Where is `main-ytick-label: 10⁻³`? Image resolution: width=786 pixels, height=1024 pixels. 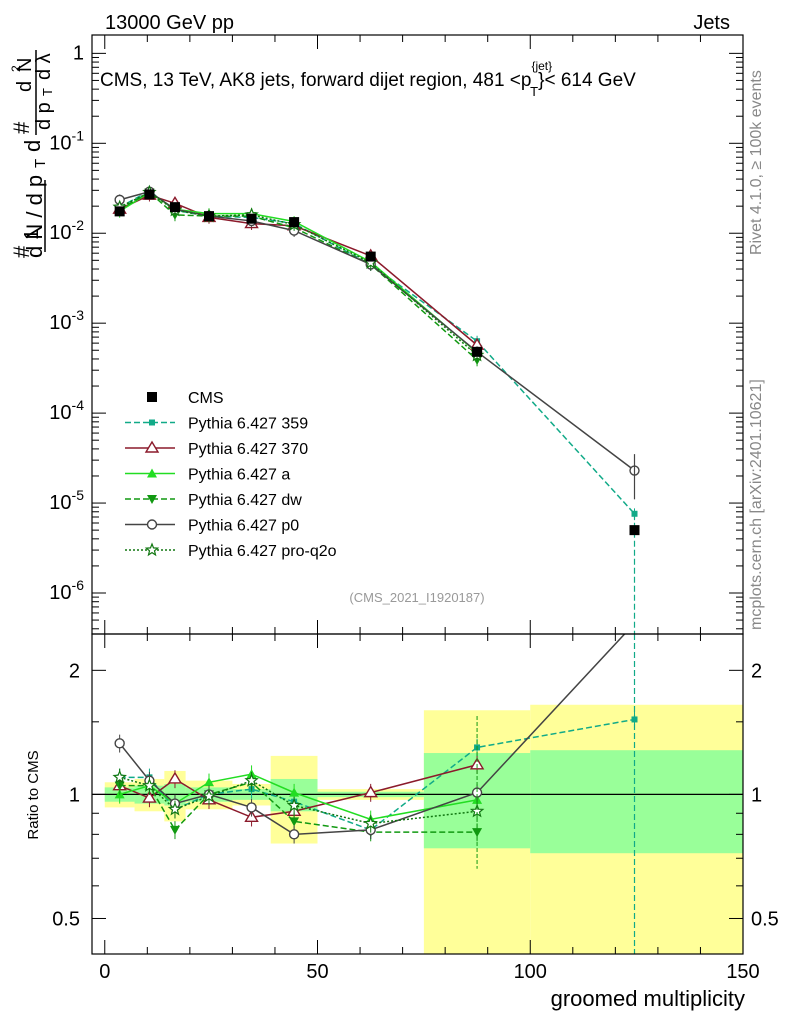
main-ytick-label: 10⁻³ is located at coordinates (66, 320).